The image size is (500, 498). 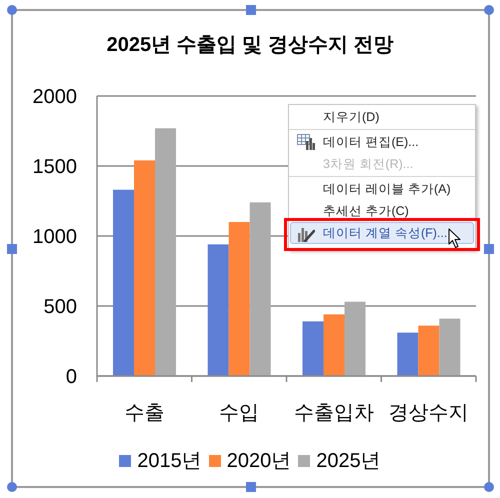 What do you see at coordinates (54, 97) in the screenshot?
I see `y-tick-label: 2000` at bounding box center [54, 97].